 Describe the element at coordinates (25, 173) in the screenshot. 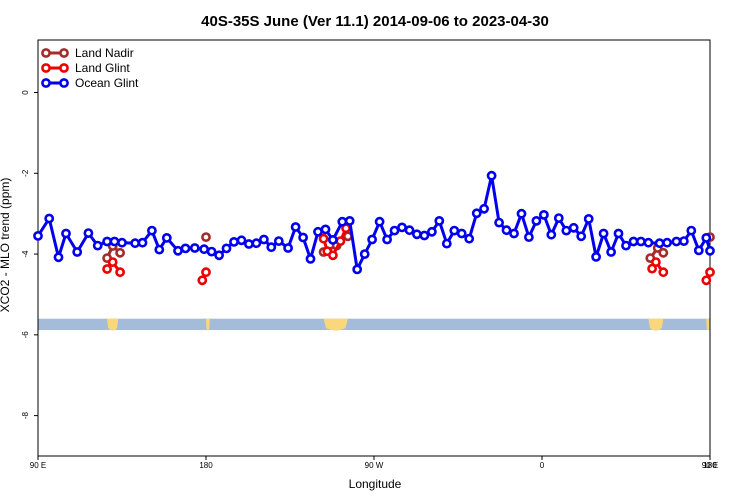

I see `y-tick-label: -2` at that location.